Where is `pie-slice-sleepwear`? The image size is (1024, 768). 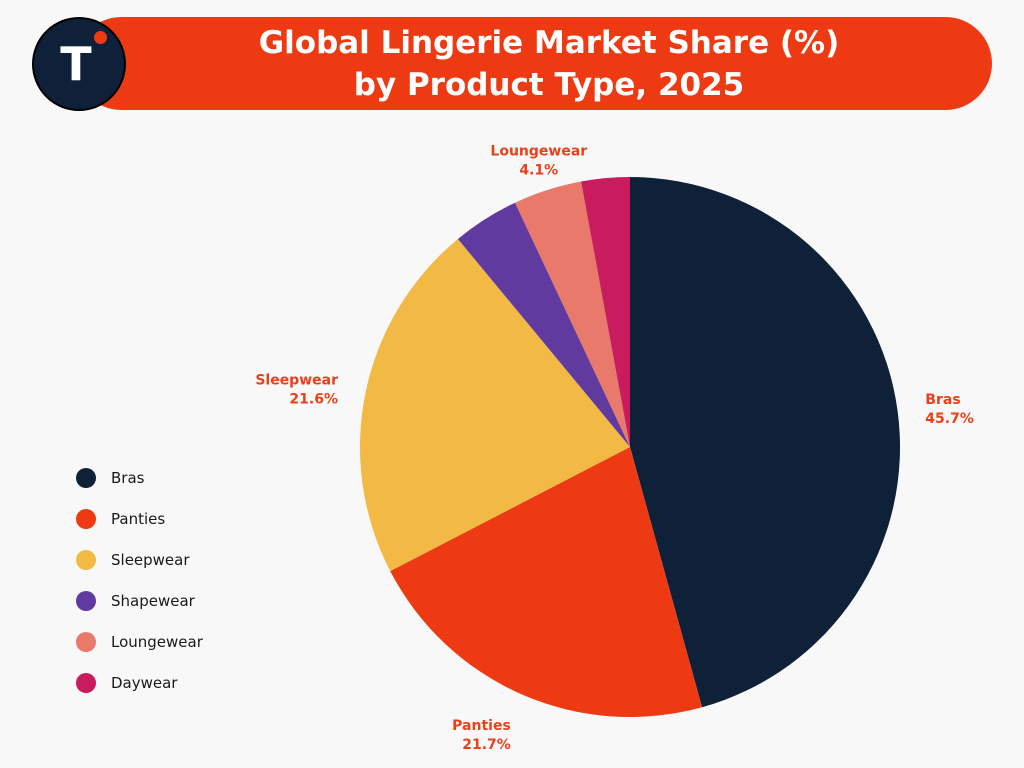 pie-slice-sleepwear is located at coordinates (494, 405).